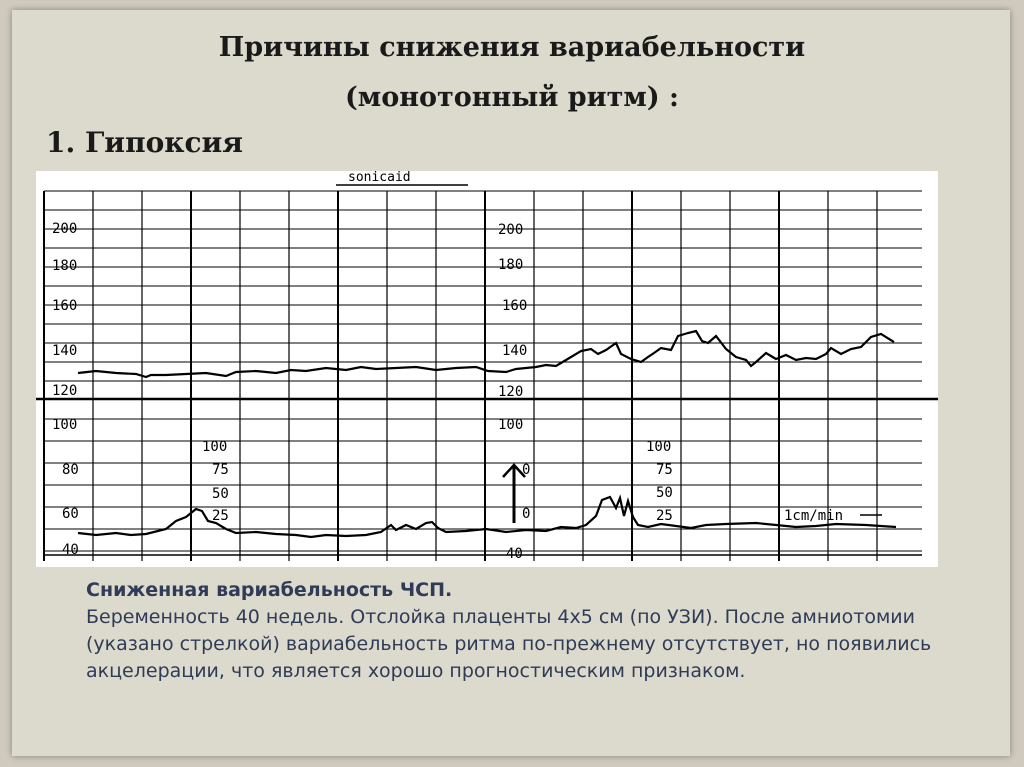 The image size is (1024, 767). What do you see at coordinates (269, 590) in the screenshot?
I see `caption-heading: Сниженная вариабельность ЧСП.` at bounding box center [269, 590].